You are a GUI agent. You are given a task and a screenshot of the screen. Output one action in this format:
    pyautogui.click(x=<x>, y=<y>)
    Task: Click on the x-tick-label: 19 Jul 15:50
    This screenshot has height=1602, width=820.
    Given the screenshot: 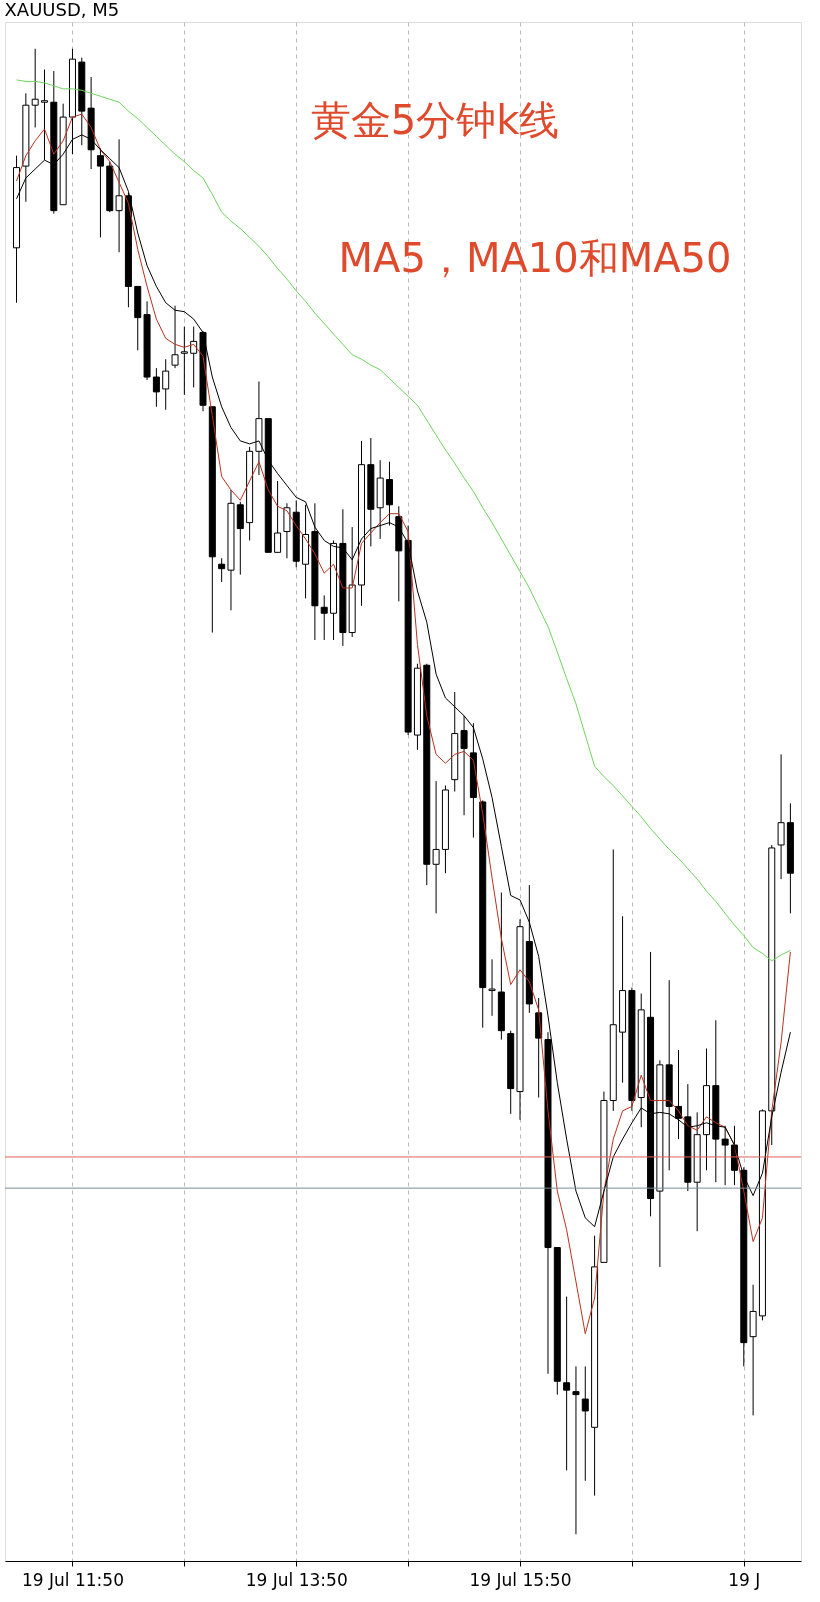 What is the action you would take?
    pyautogui.click(x=520, y=1579)
    